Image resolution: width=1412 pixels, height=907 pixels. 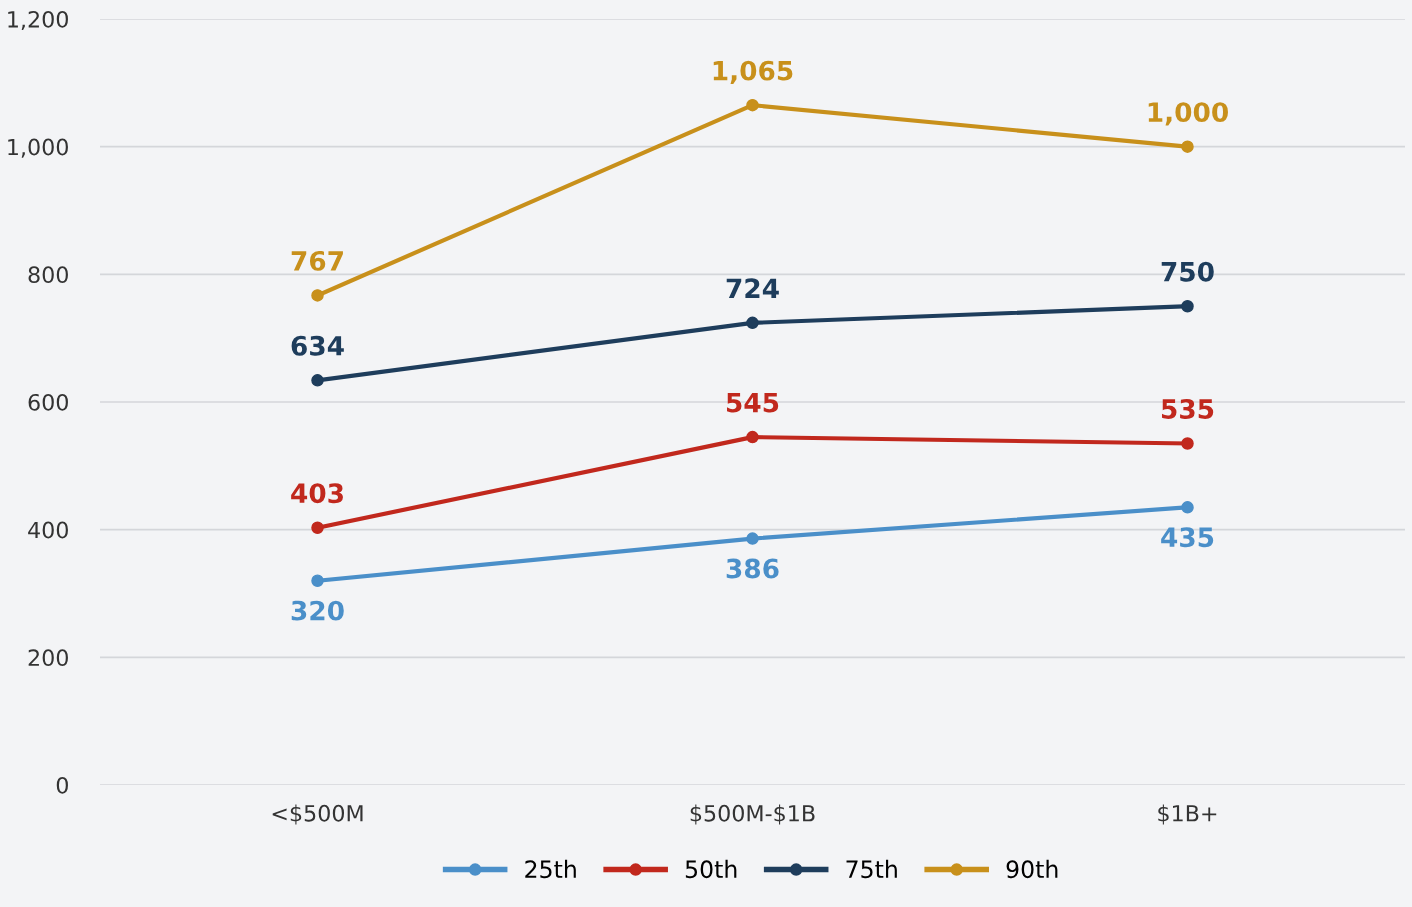 What do you see at coordinates (1187, 271) in the screenshot?
I see `data-label: 750` at bounding box center [1187, 271].